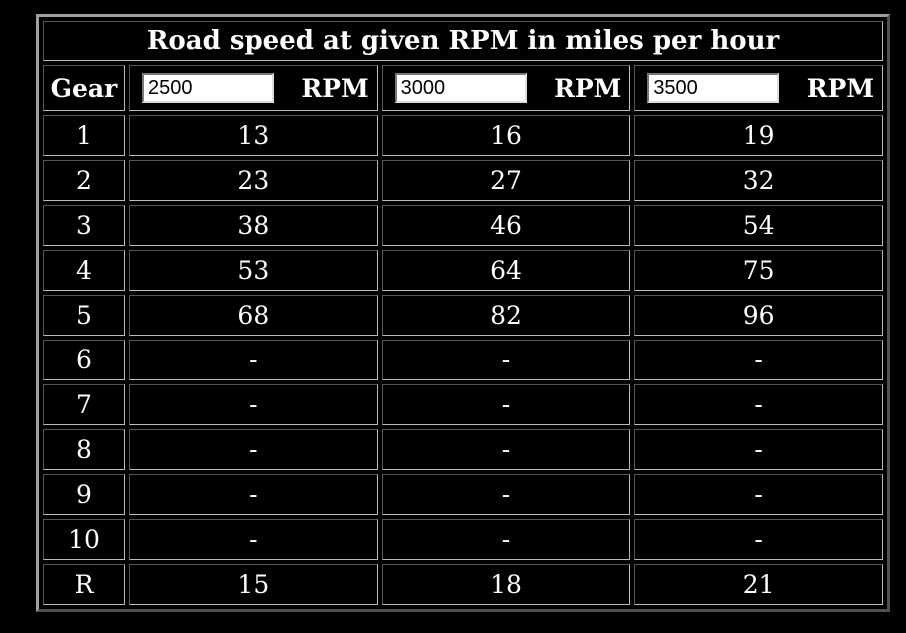 This screenshot has height=633, width=906. I want to click on data-row: 9---, so click(463, 495).